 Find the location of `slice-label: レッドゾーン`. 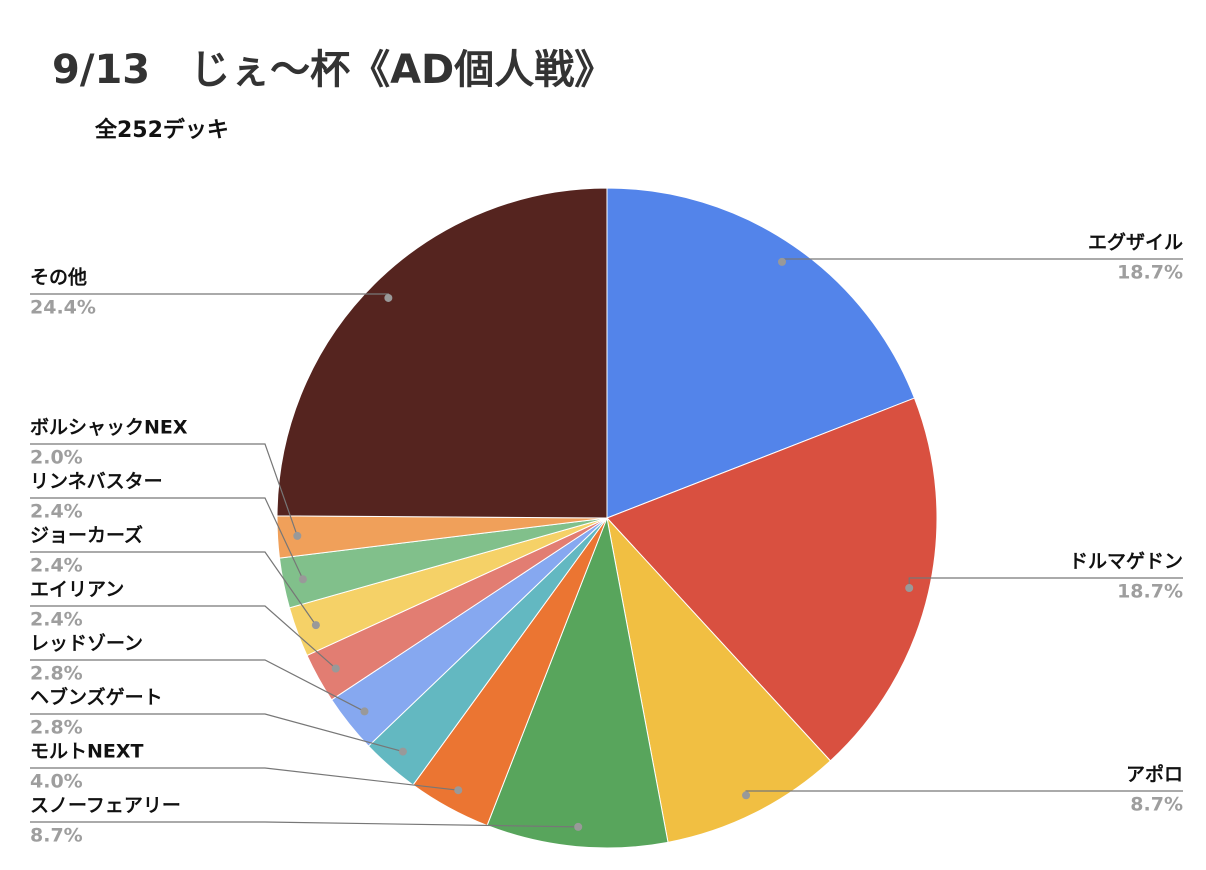

slice-label: レッドゾーン is located at coordinates (86, 644).